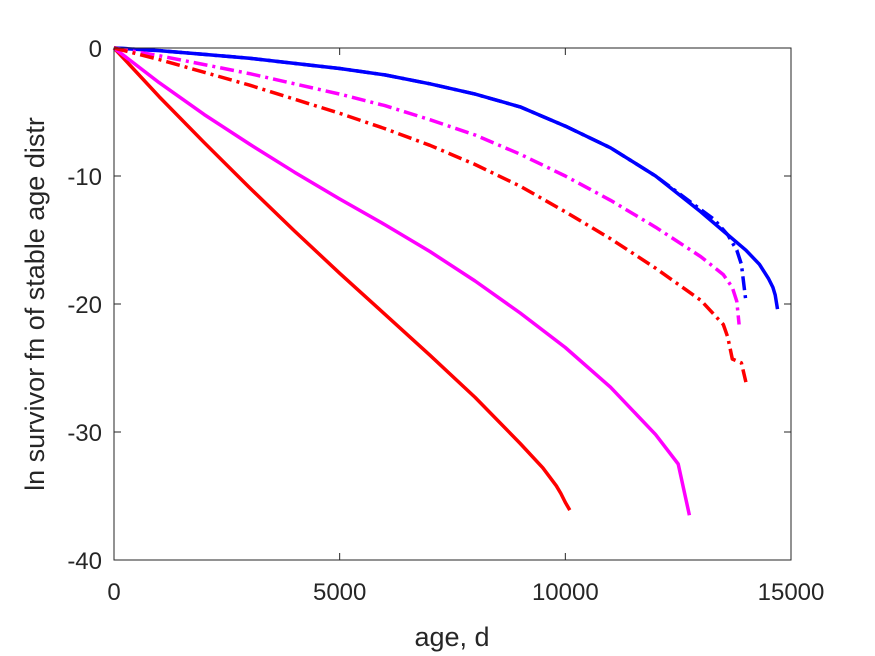  I want to click on x-tick-label: 15000, so click(791, 592).